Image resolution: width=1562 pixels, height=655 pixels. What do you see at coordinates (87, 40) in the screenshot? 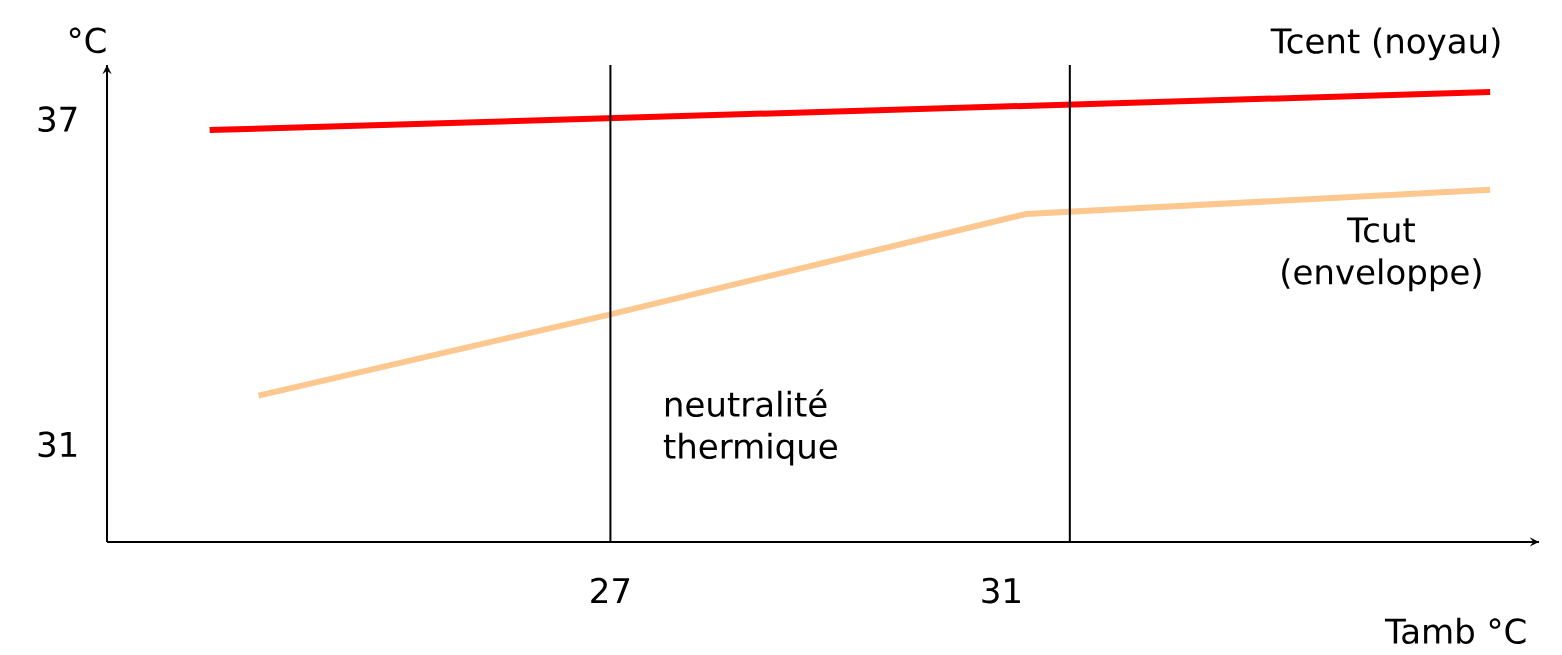
I see `y-axis-title: °C` at bounding box center [87, 40].